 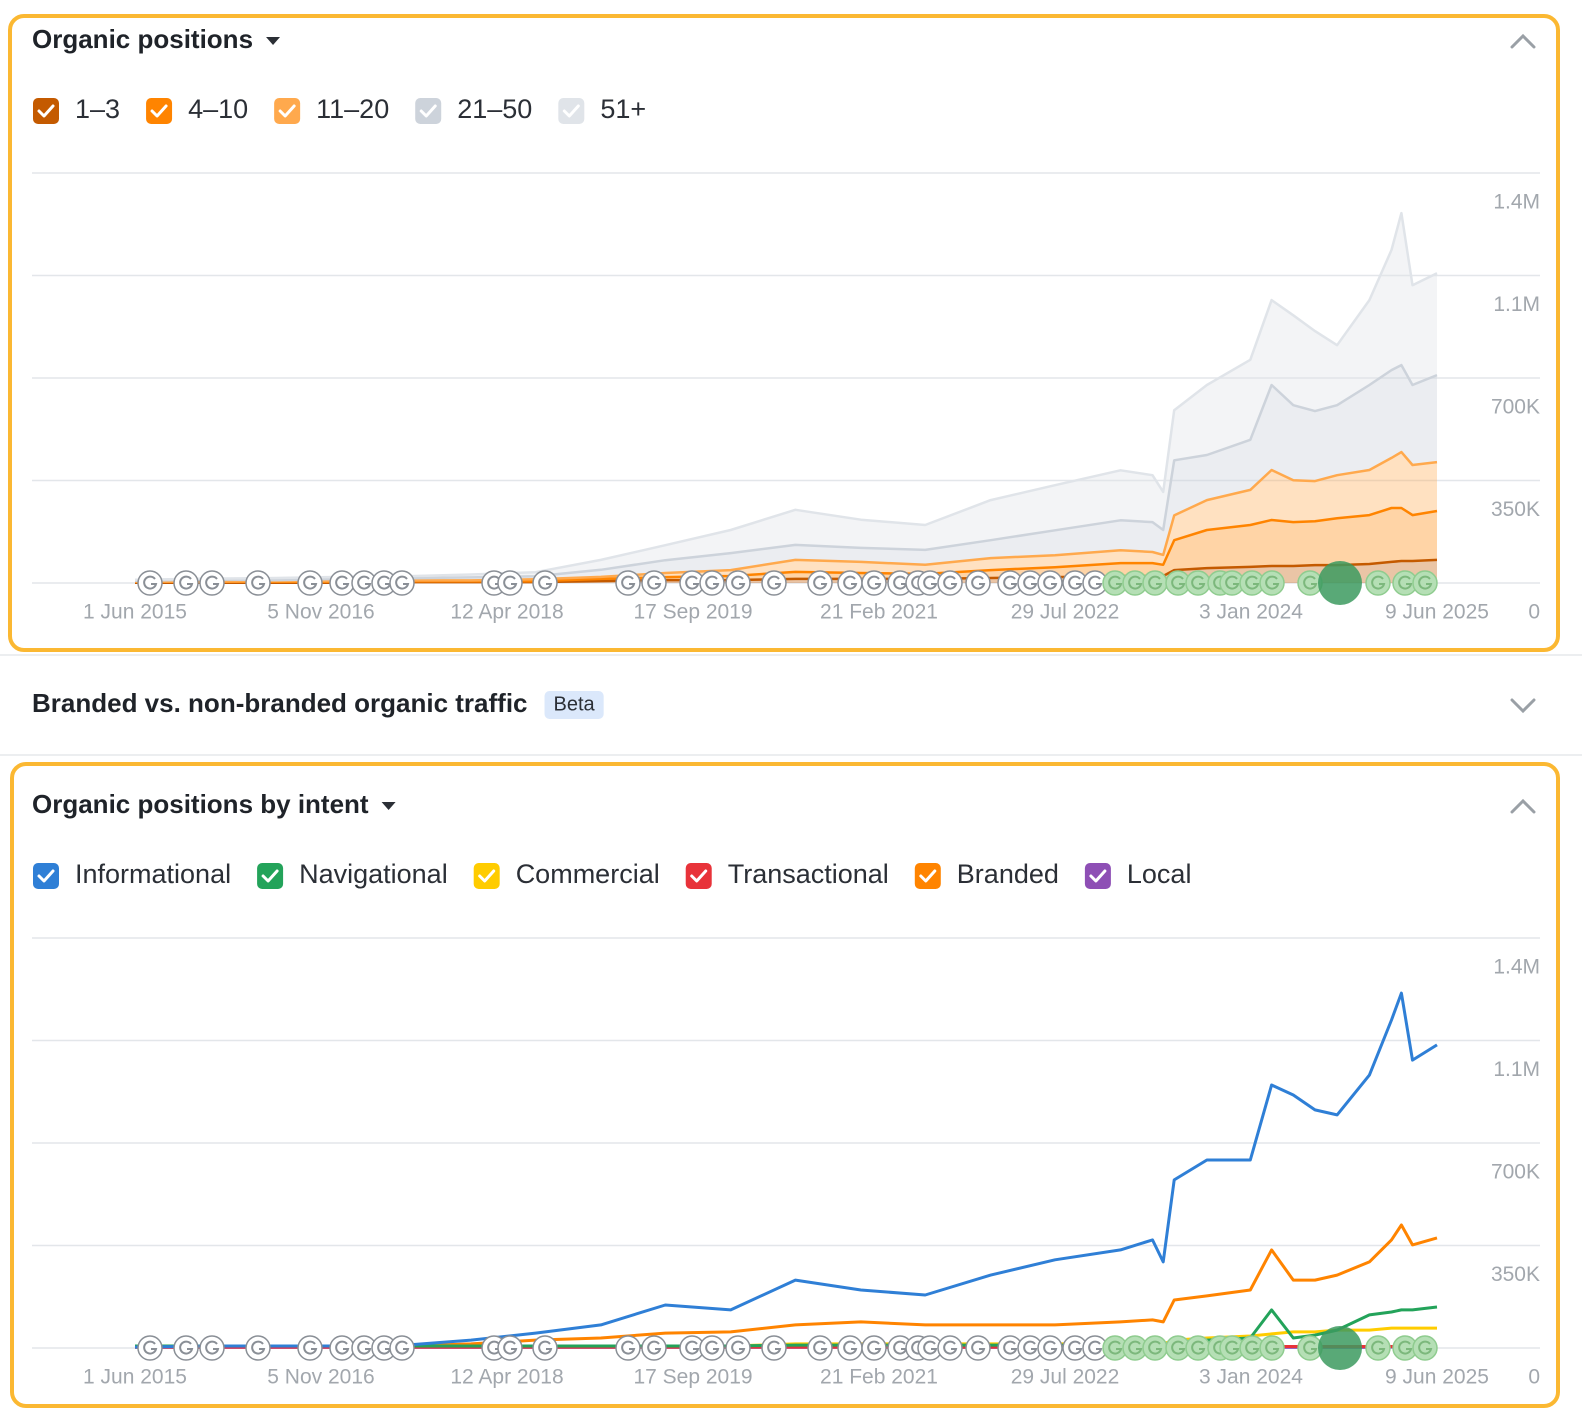 What do you see at coordinates (808, 874) in the screenshot?
I see `legend-label: Transactional` at bounding box center [808, 874].